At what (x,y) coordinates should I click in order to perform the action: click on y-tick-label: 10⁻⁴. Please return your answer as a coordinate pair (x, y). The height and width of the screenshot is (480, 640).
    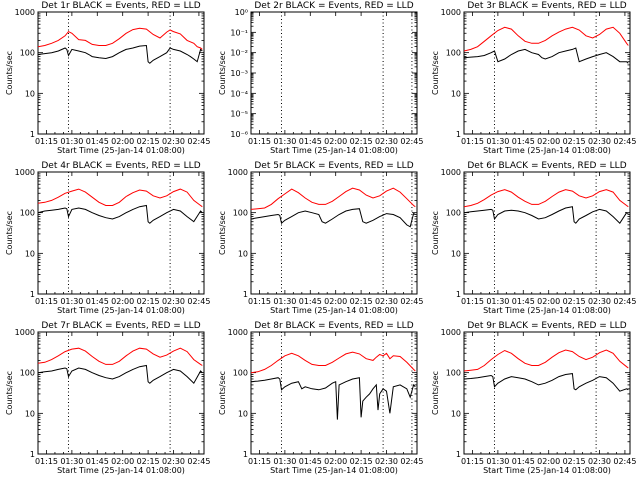
    Looking at the image, I should click on (239, 93).